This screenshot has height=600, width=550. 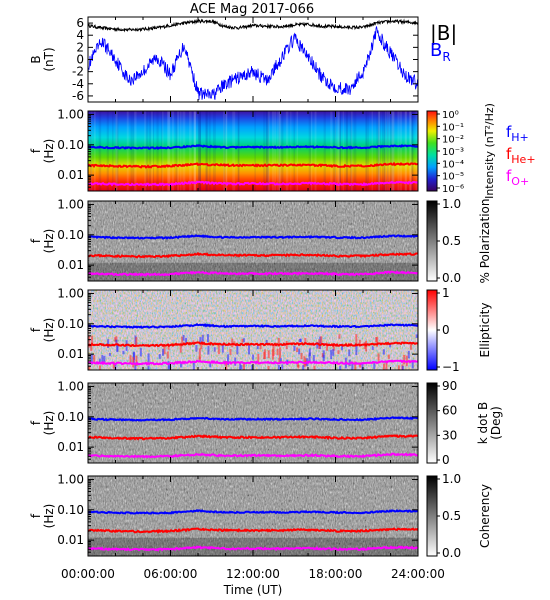 I want to click on colorbar-label-polarization: % Polarization, so click(x=485, y=241).